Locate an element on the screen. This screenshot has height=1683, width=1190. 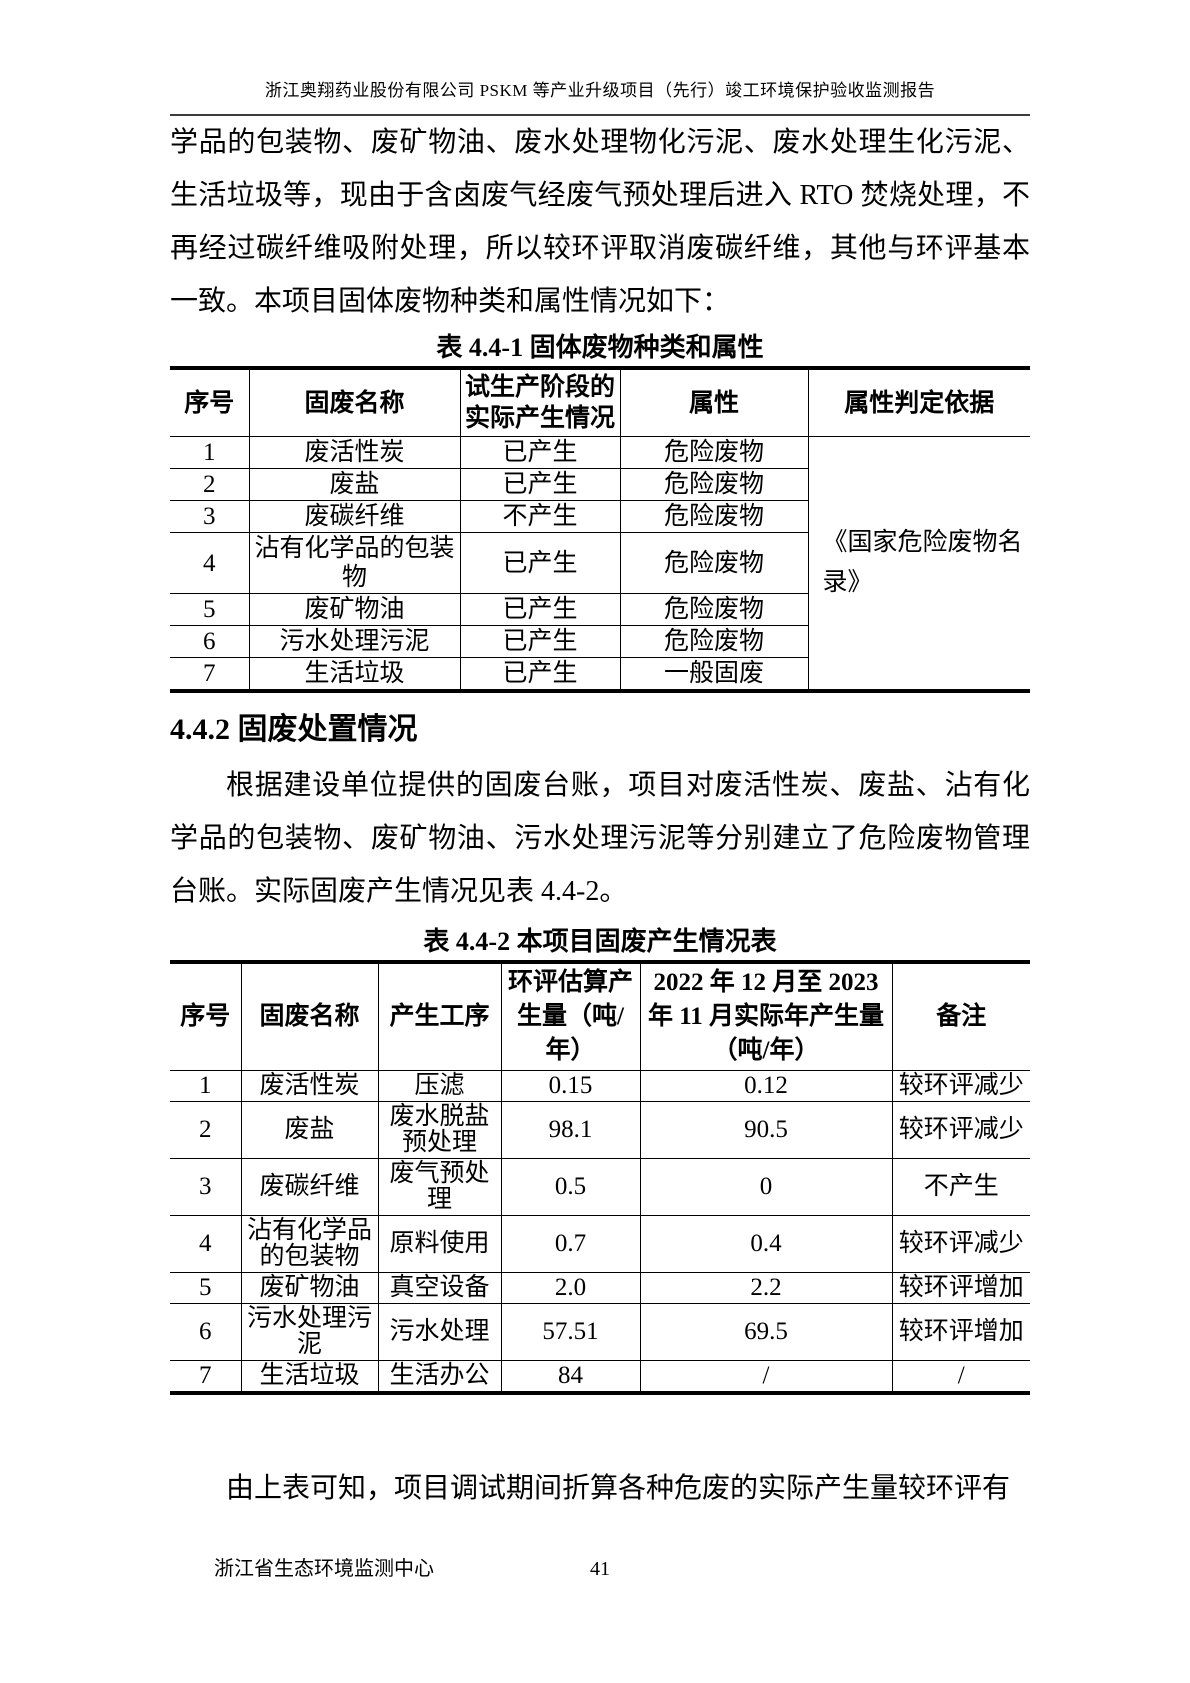
t2-cell: 废活性炭 is located at coordinates (309, 1086).